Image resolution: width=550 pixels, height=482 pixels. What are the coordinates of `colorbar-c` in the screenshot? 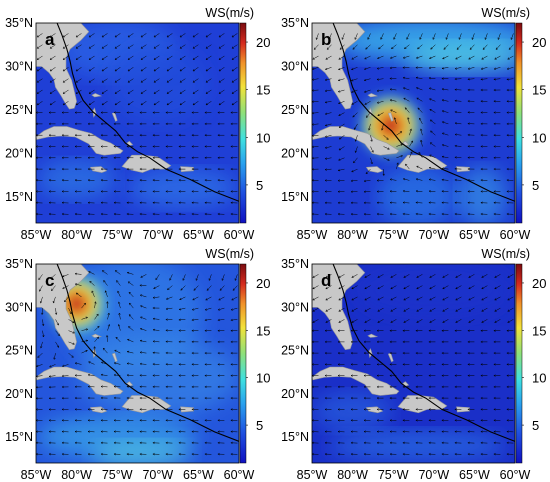 It's located at (243, 363).